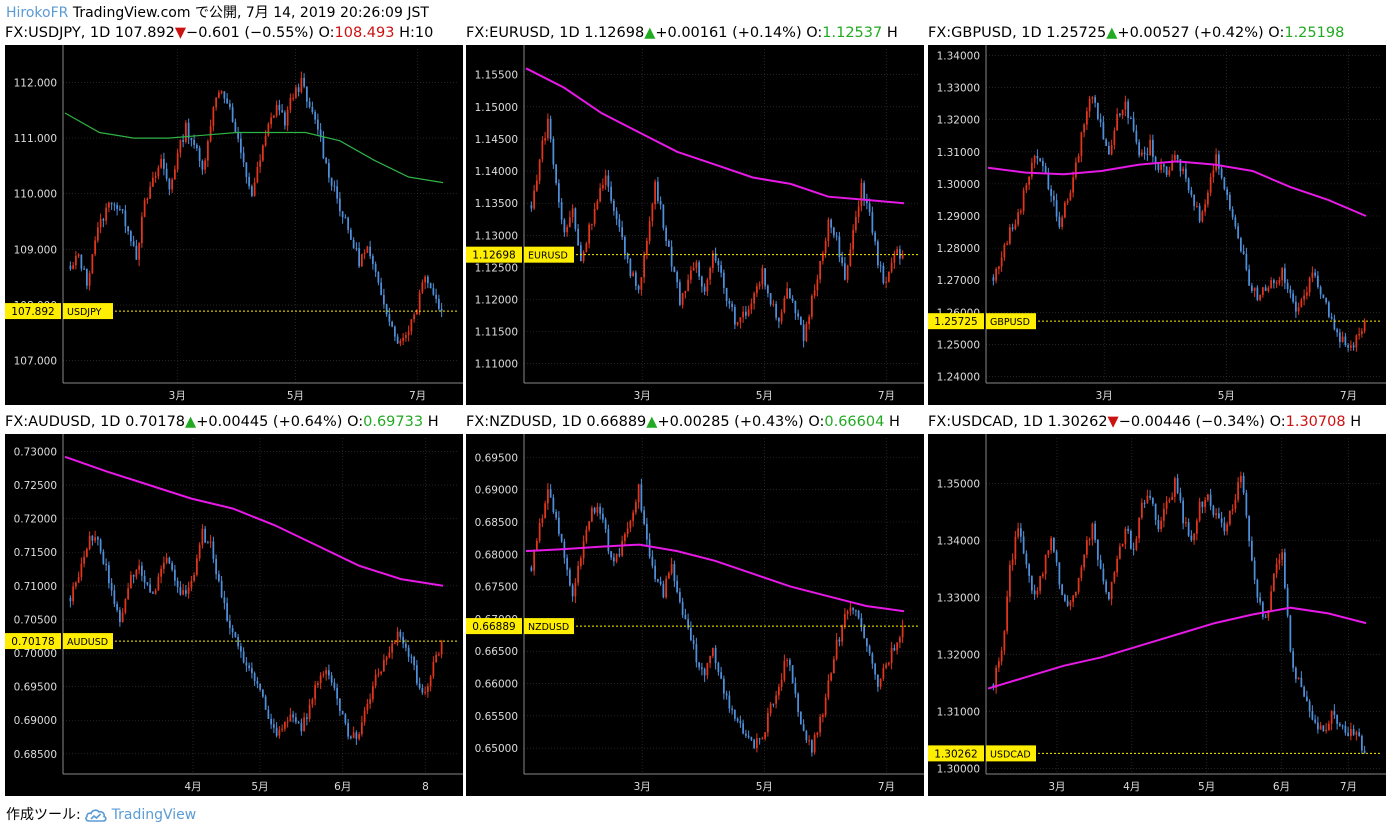 Image resolution: width=1393 pixels, height=832 pixels. Describe the element at coordinates (425, 787) in the screenshot. I see `x-tick-label: 8` at that location.